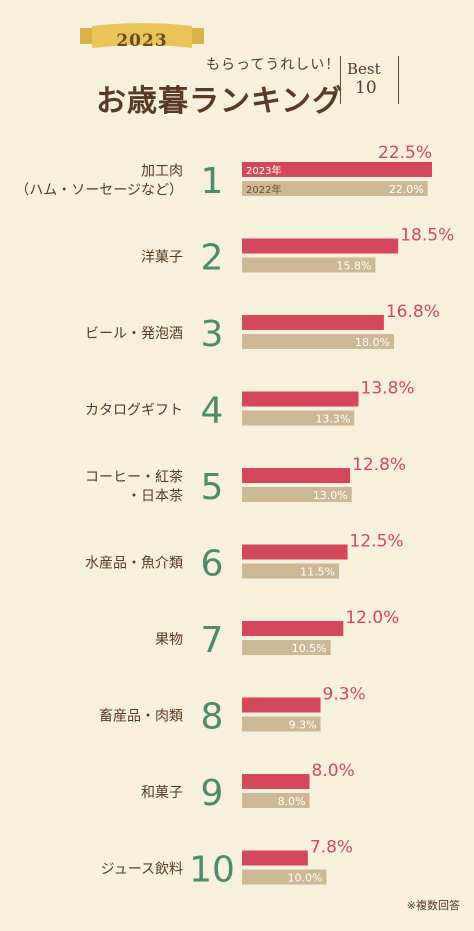  Describe the element at coordinates (212, 487) in the screenshot. I see `rank-number: 5` at that location.